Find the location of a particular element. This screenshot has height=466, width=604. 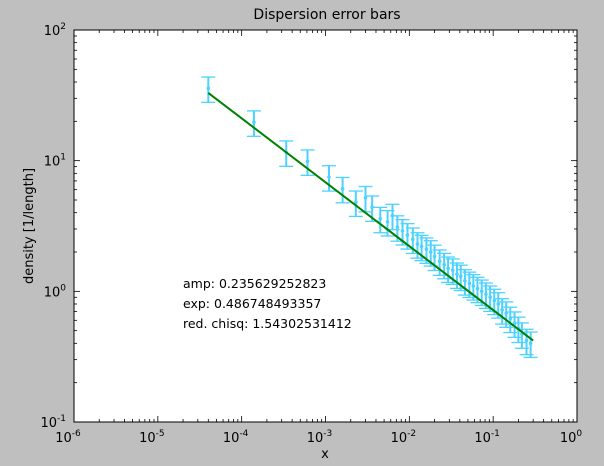

annotation-chisq: red. chisq: 1.54302531412 is located at coordinates (267, 323).